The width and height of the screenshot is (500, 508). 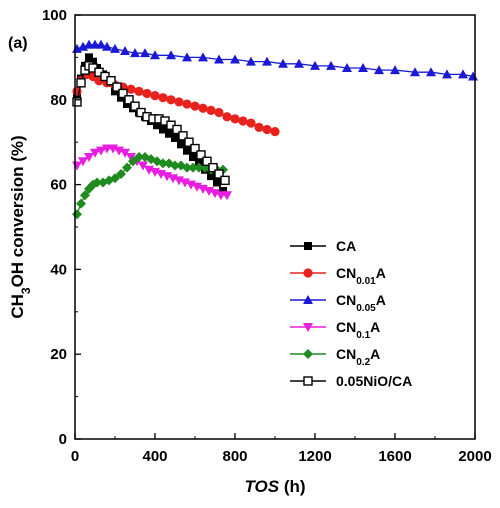 I want to click on y-tick-label: 80, so click(x=58, y=100).